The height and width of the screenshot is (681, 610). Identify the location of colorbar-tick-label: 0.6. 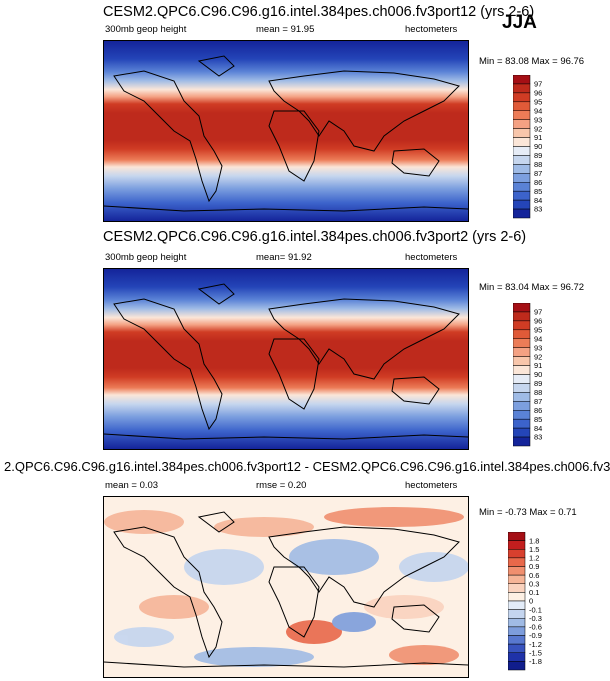
(534, 575).